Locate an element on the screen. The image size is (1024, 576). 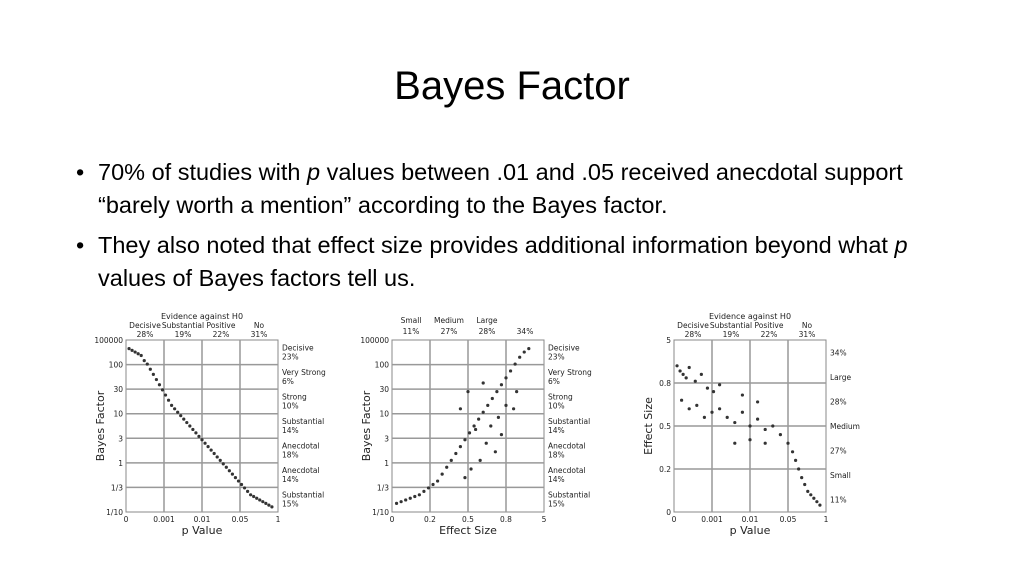
right-category-label: Medium is located at coordinates (845, 426).